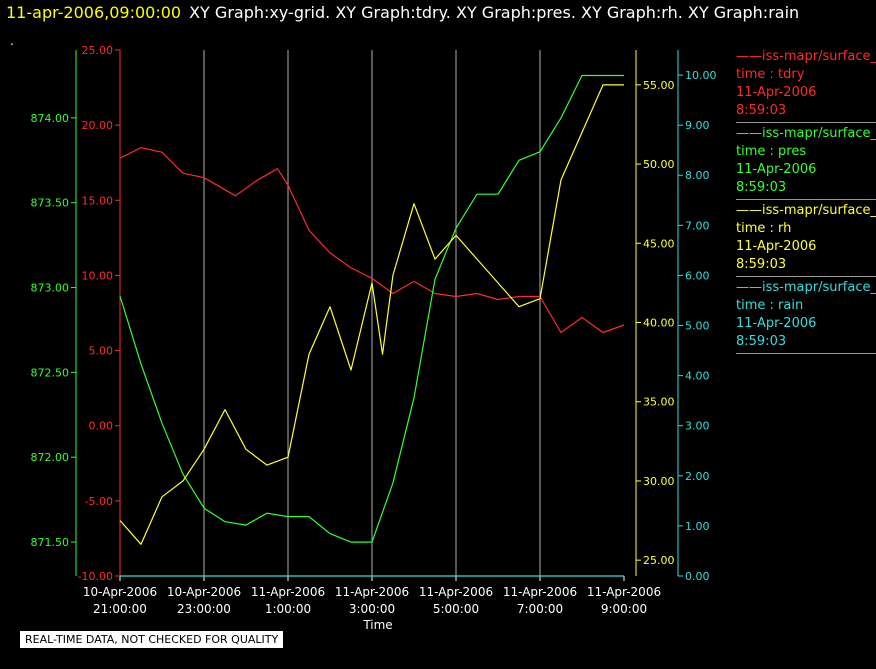 The width and height of the screenshot is (876, 669). What do you see at coordinates (697, 326) in the screenshot?
I see `rain-tick-label: 5.00` at bounding box center [697, 326].